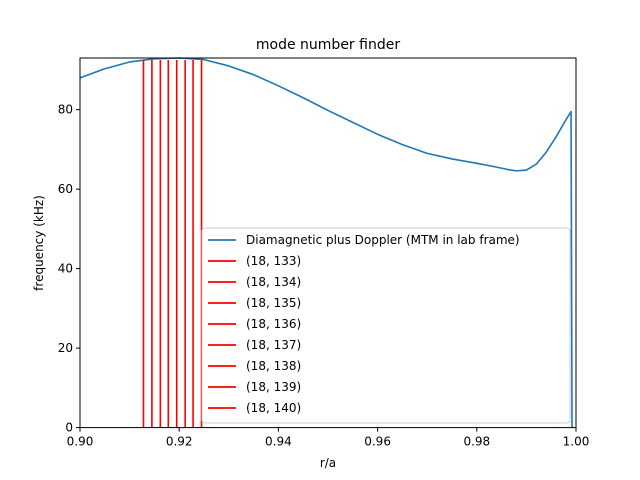 The height and width of the screenshot is (480, 640). Describe the element at coordinates (39, 243) in the screenshot. I see `y-axis-label: frequency (kHz)` at that location.